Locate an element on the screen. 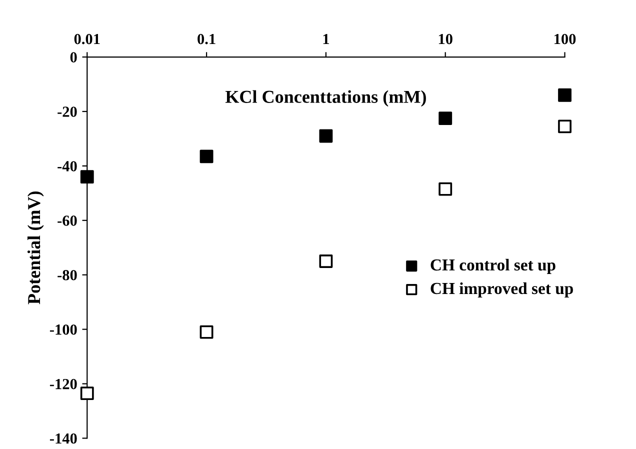 Image resolution: width=636 pixels, height=449 pixels. x-tick-label: 10 is located at coordinates (445, 39).